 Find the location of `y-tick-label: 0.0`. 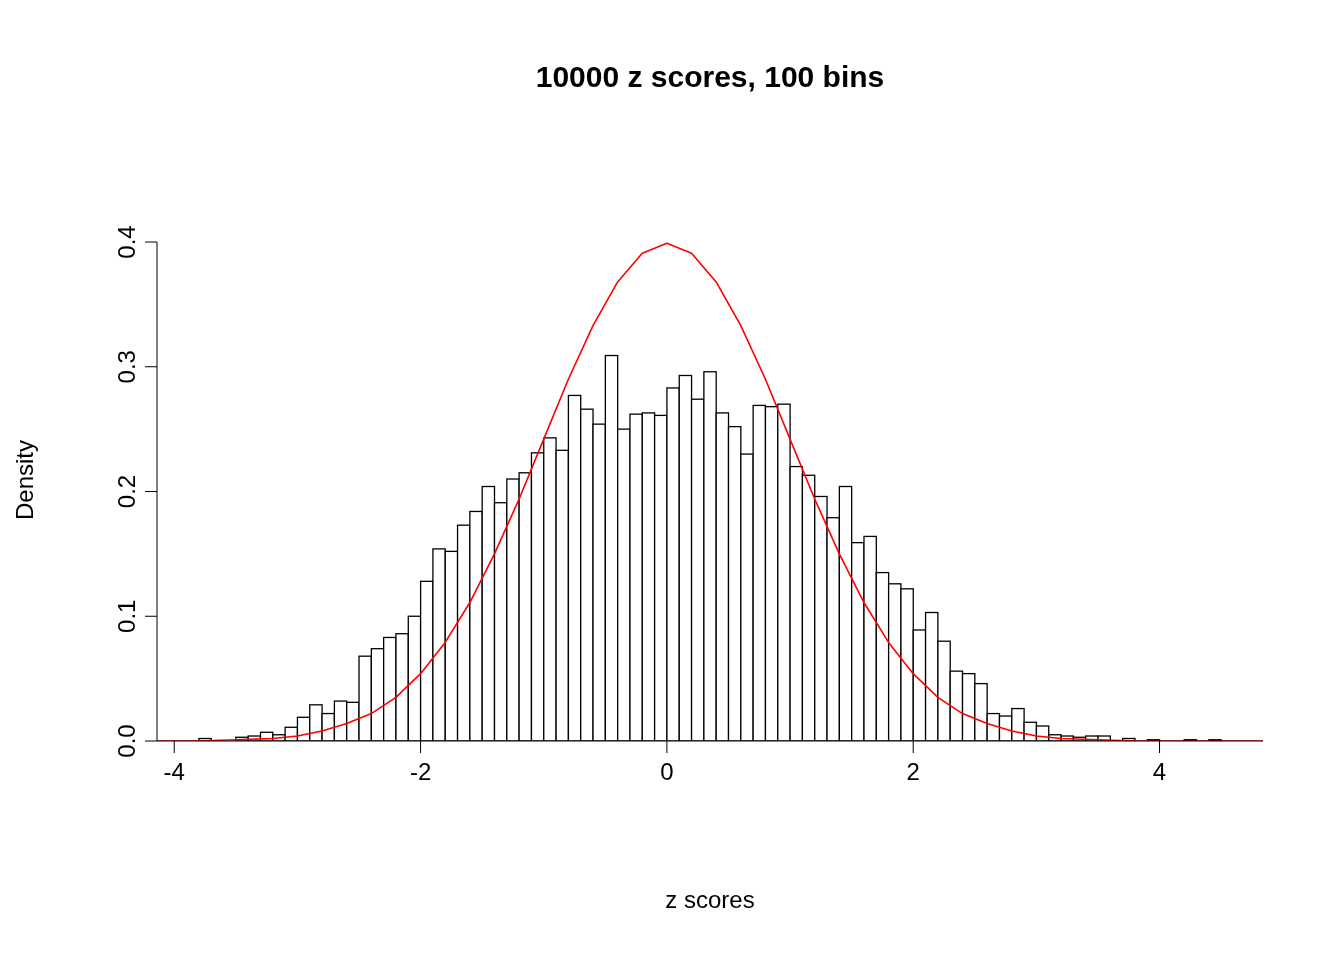

y-tick-label: 0.0 is located at coordinates (126, 741).